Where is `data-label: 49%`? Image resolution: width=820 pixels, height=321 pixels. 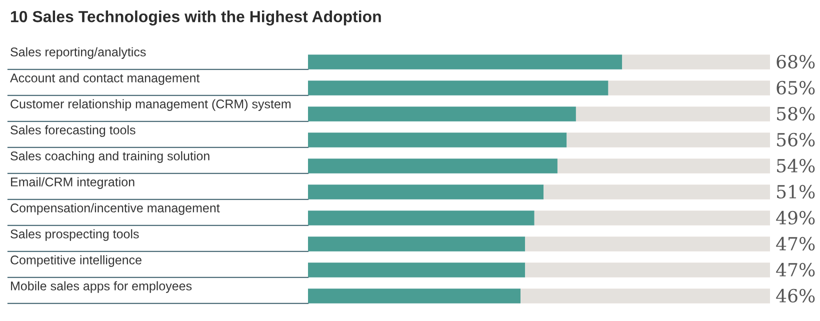
data-label: 49% is located at coordinates (795, 217).